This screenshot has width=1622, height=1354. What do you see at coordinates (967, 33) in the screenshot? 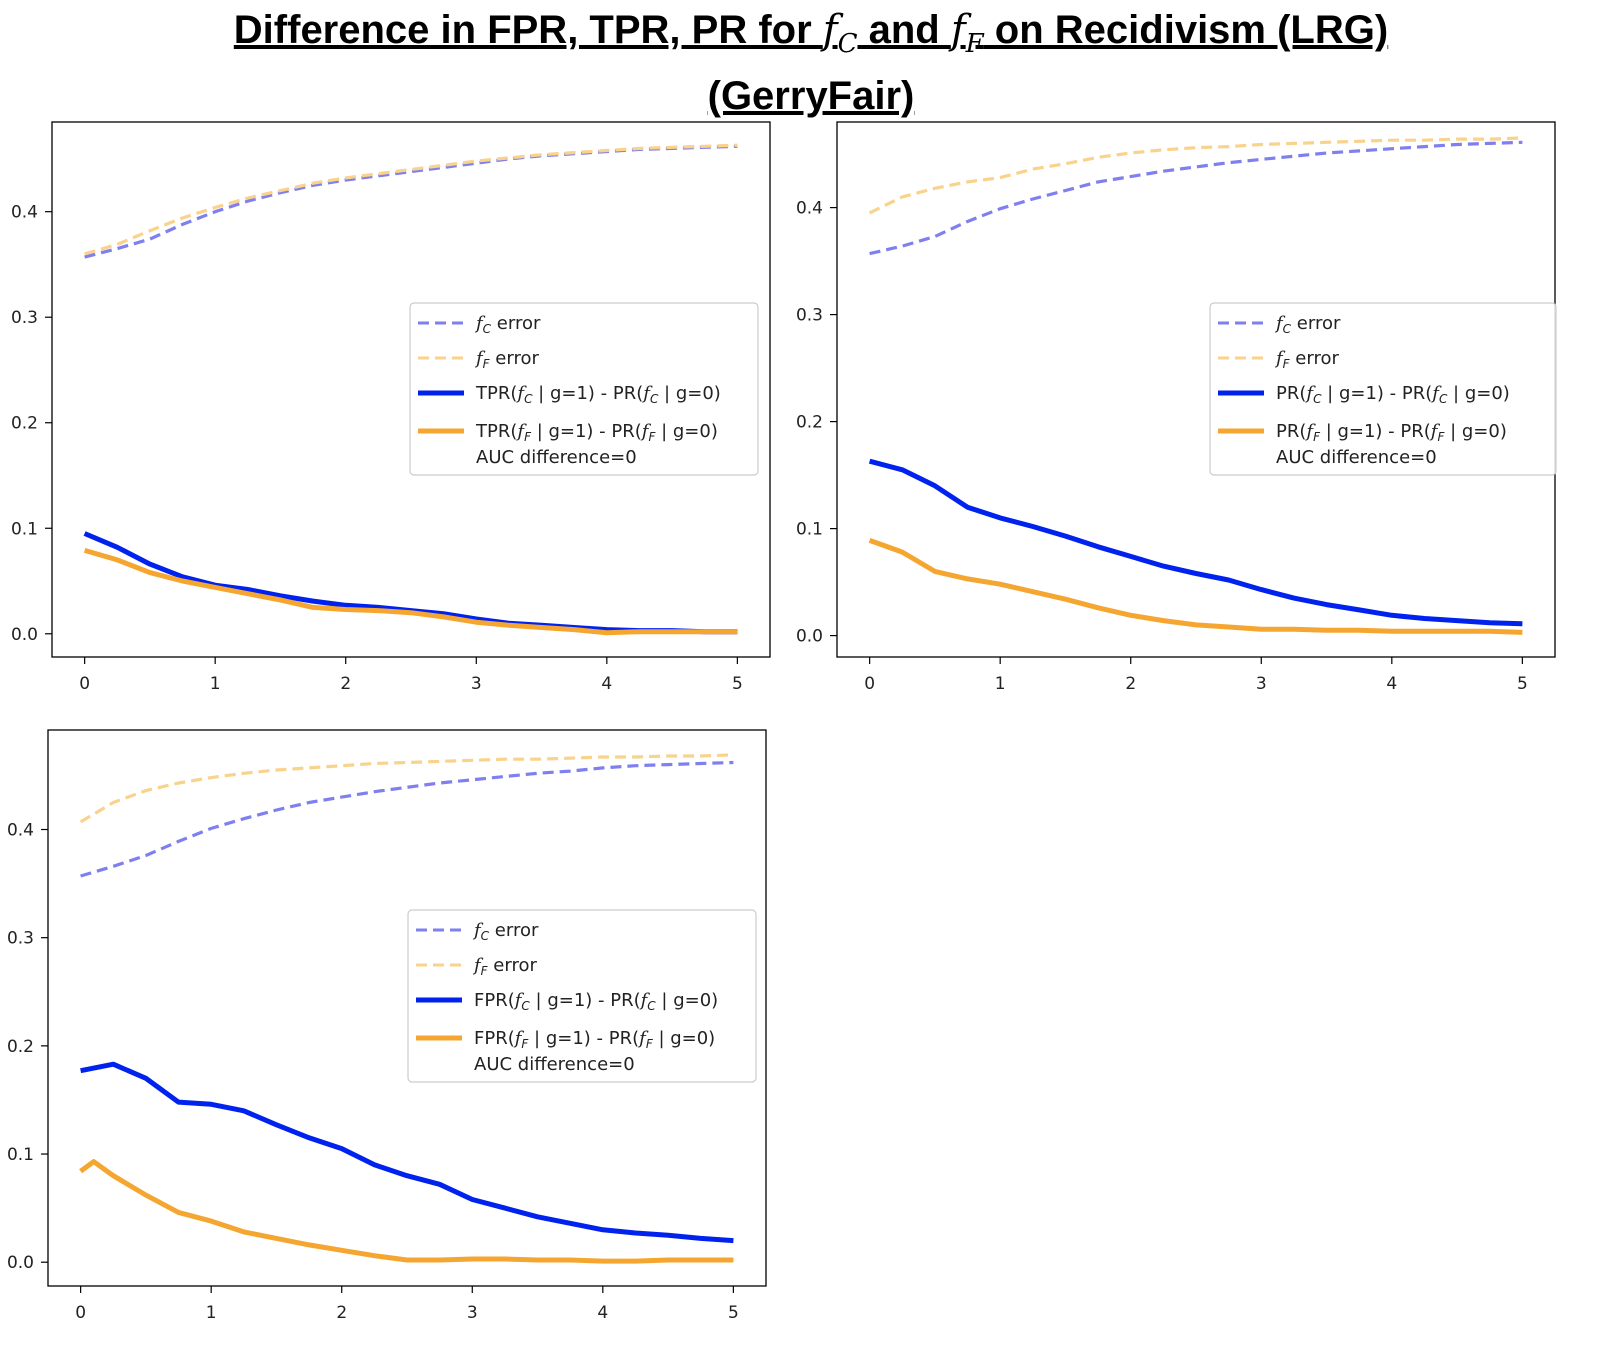
I see `title-ff-symbol: fF` at bounding box center [967, 33].